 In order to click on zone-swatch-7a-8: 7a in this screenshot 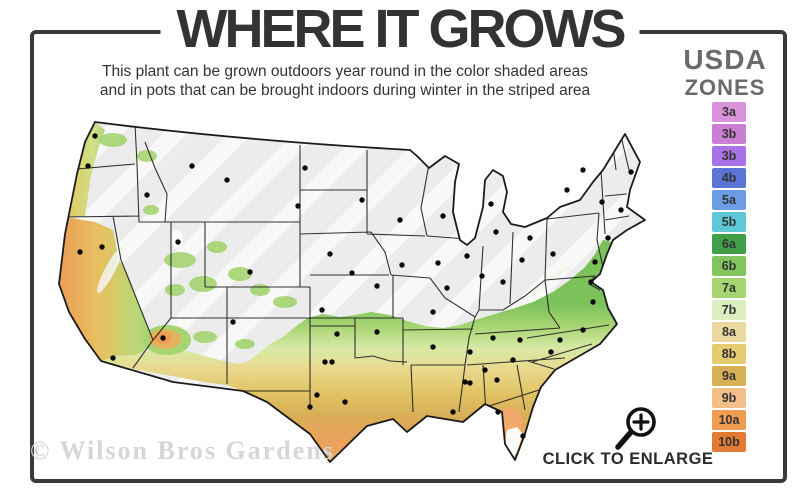, I will do `click(729, 288)`.